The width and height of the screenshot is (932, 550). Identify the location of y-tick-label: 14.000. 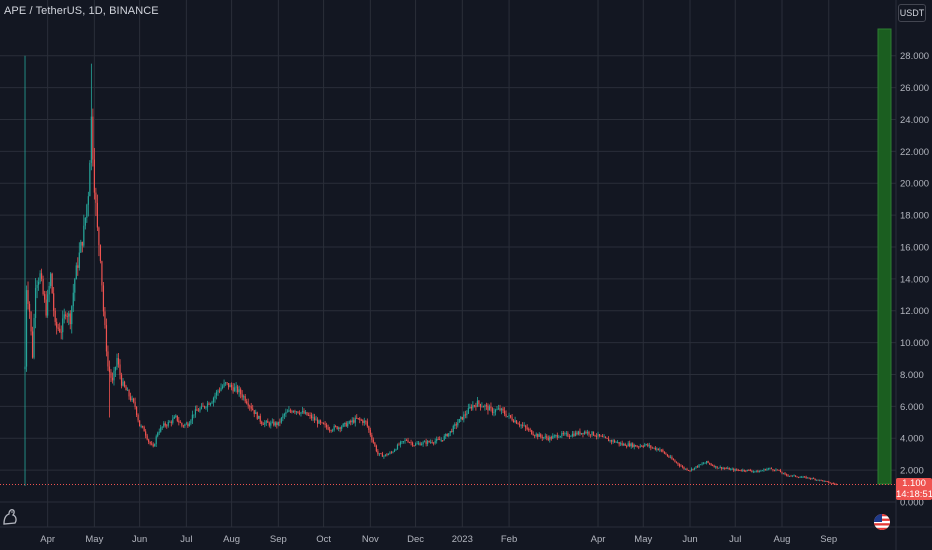
(914, 279).